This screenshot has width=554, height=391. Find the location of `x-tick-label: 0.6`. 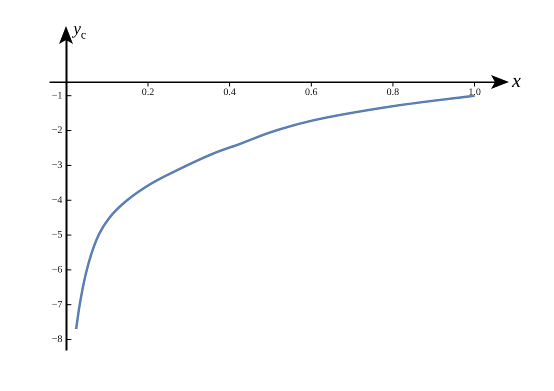

x-tick-label: 0.6 is located at coordinates (311, 92).